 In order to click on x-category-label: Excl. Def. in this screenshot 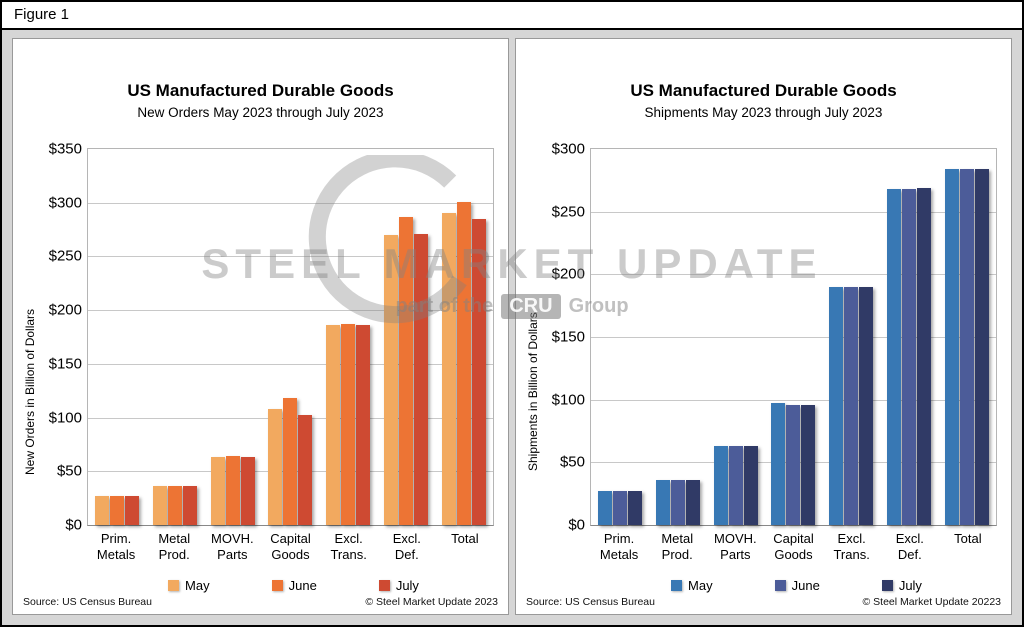, I will do `click(909, 547)`.